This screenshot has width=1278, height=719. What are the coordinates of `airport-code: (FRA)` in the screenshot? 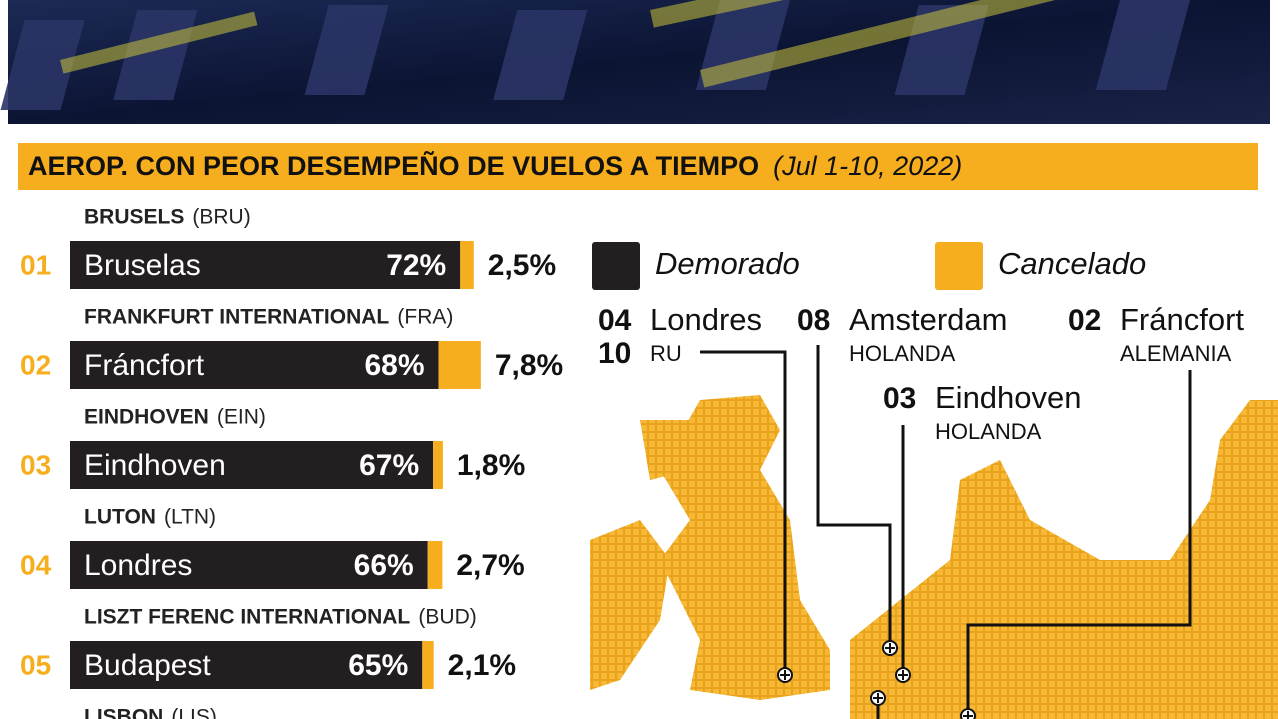 It's located at (425, 317).